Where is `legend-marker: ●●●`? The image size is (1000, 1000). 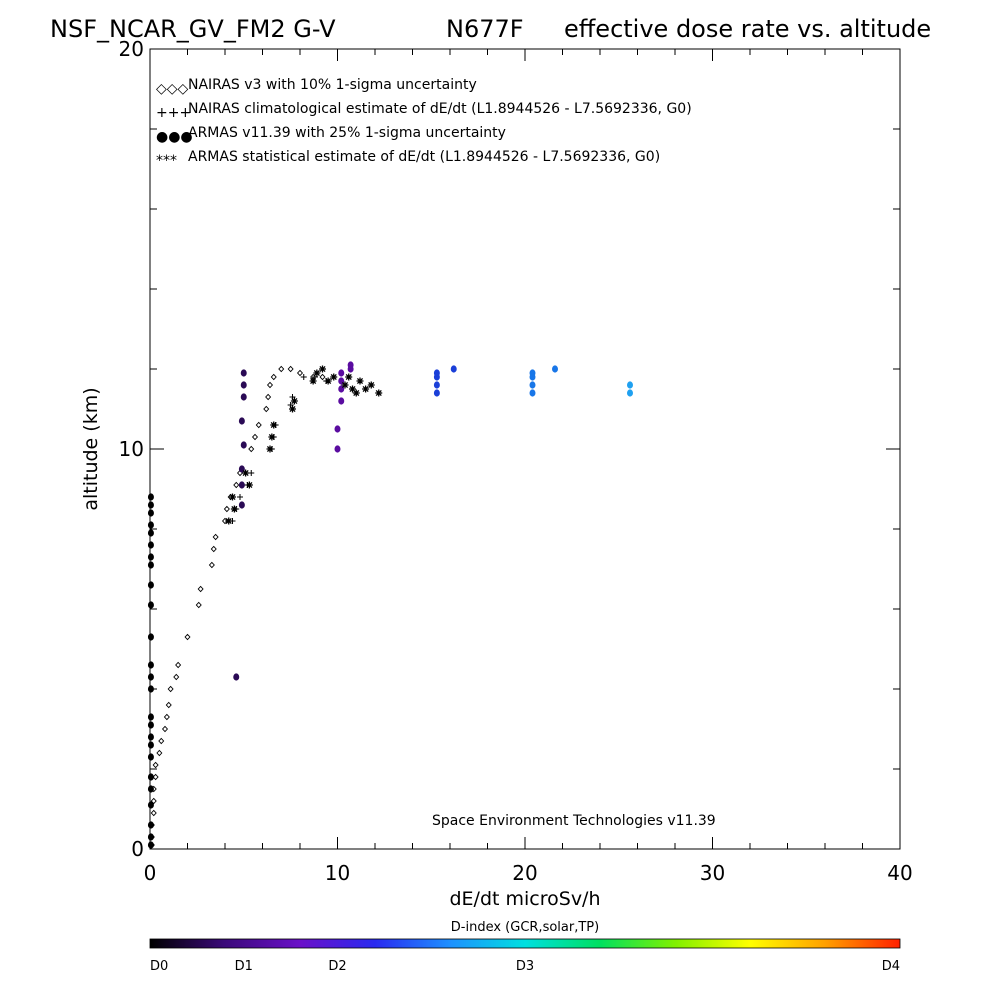
legend-marker: ●●● is located at coordinates (174, 137).